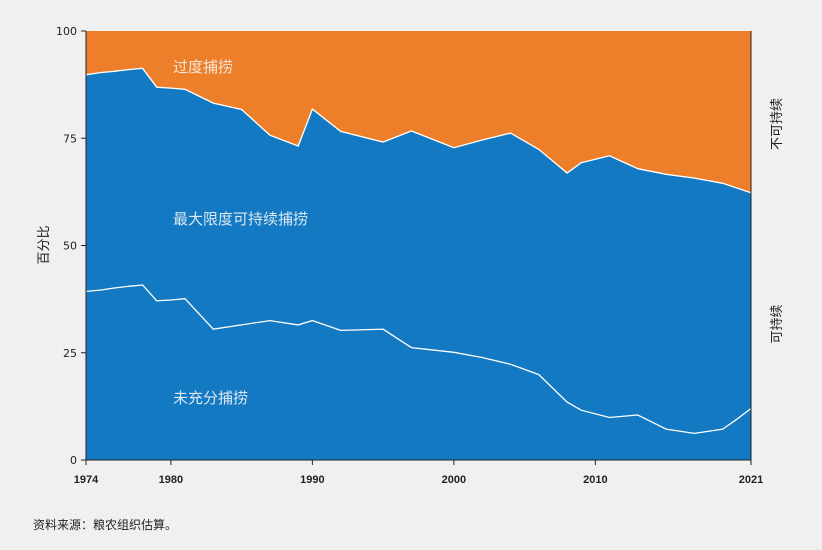  I want to click on x-tick-label: 1974, so click(86, 480).